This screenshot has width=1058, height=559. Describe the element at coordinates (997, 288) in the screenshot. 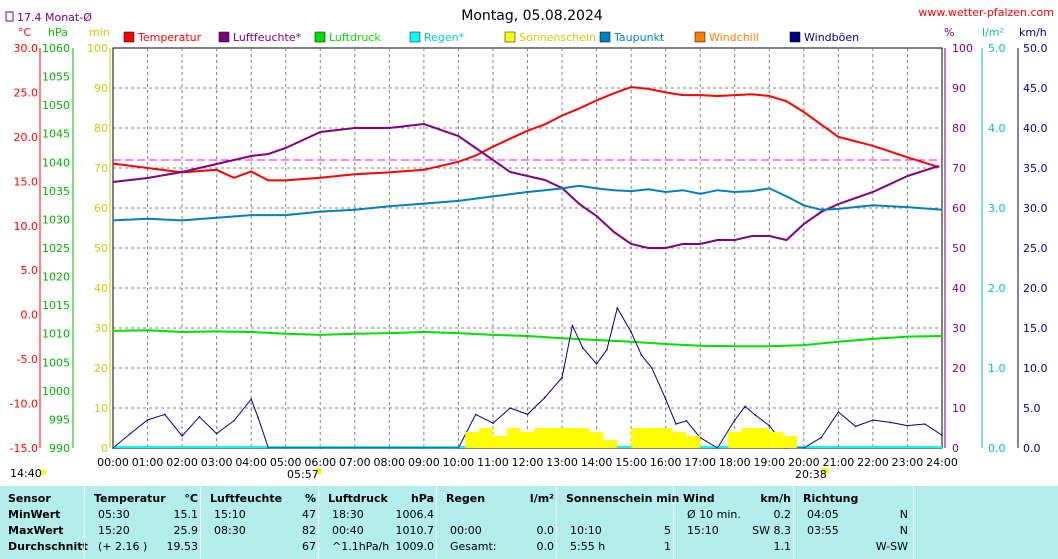

I see `rain-tick-label: 2.0` at that location.